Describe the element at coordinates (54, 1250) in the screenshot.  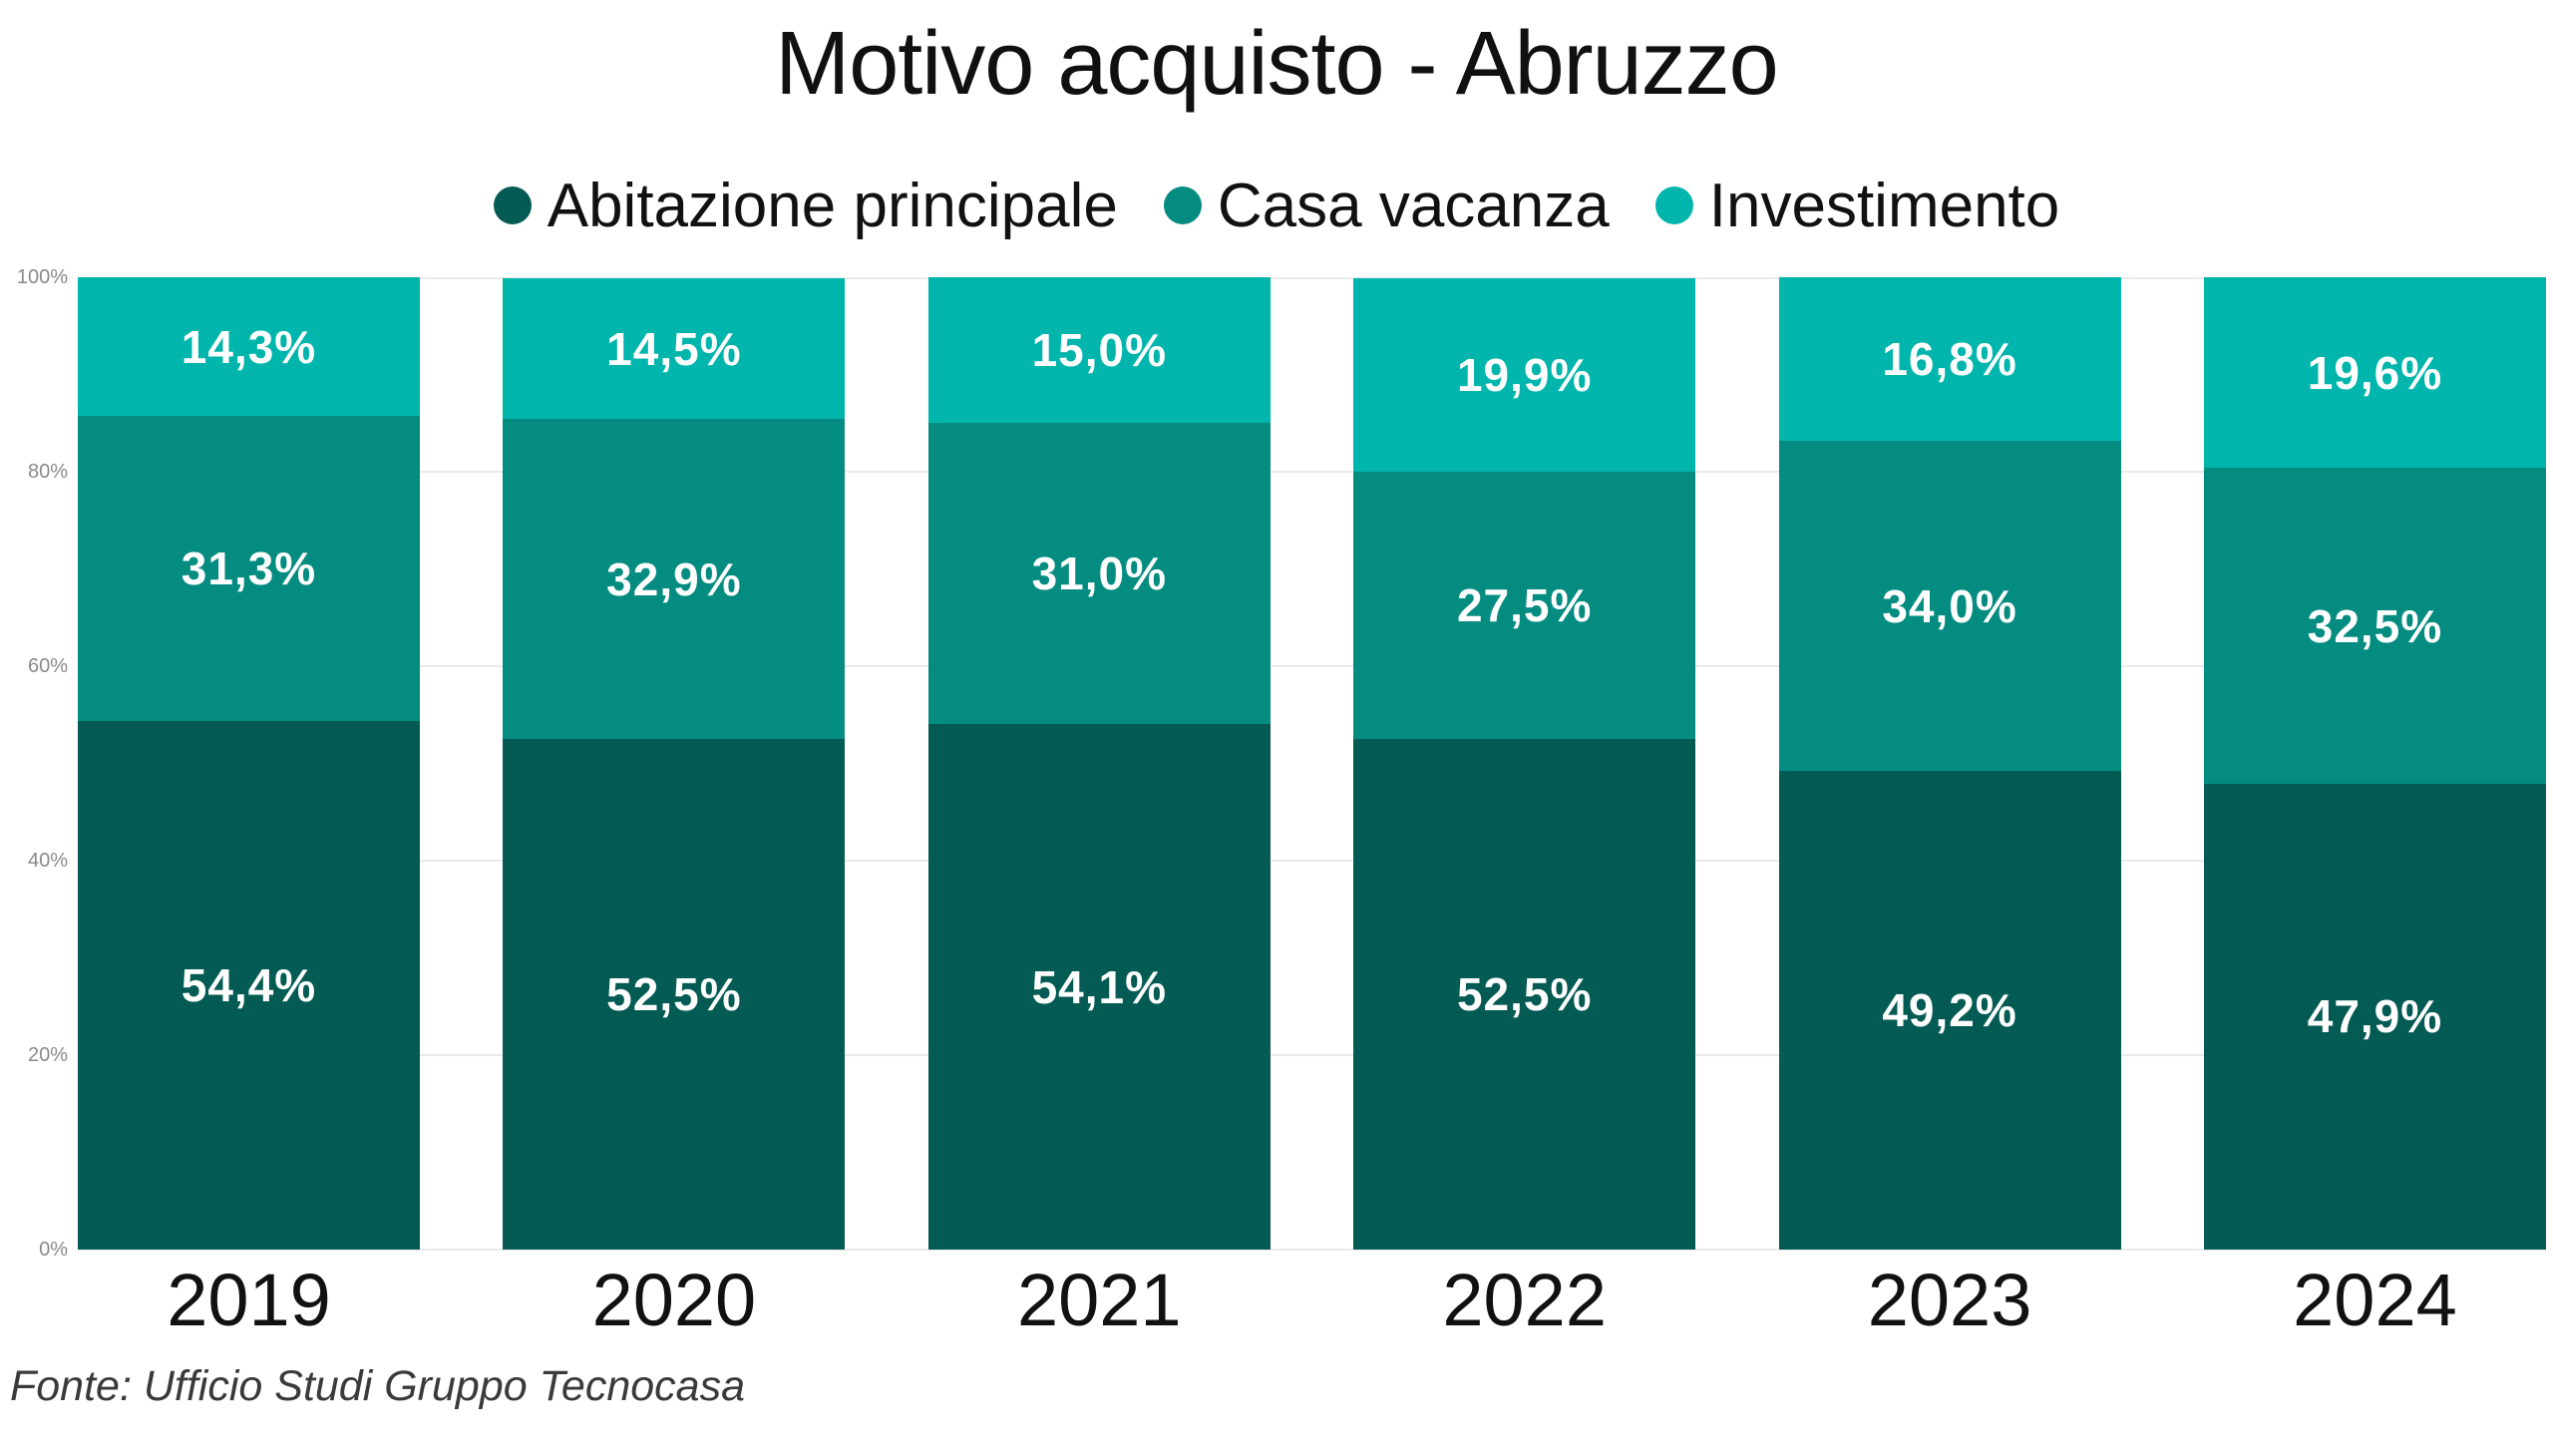
I see `y-tick-label: 0%` at that location.